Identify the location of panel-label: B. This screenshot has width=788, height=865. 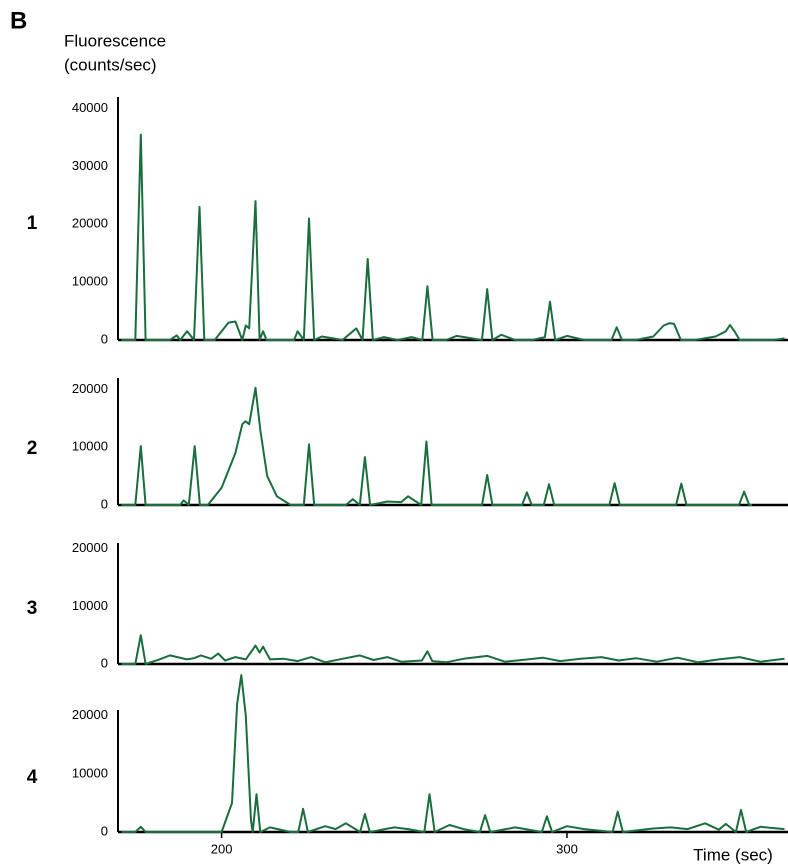
(18, 20).